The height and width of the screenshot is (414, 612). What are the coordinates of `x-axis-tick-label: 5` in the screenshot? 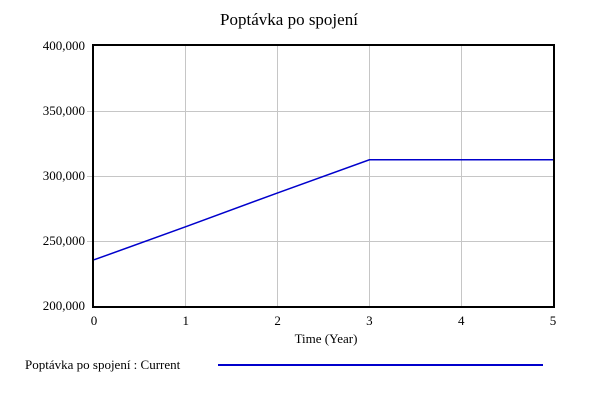 It's located at (553, 320).